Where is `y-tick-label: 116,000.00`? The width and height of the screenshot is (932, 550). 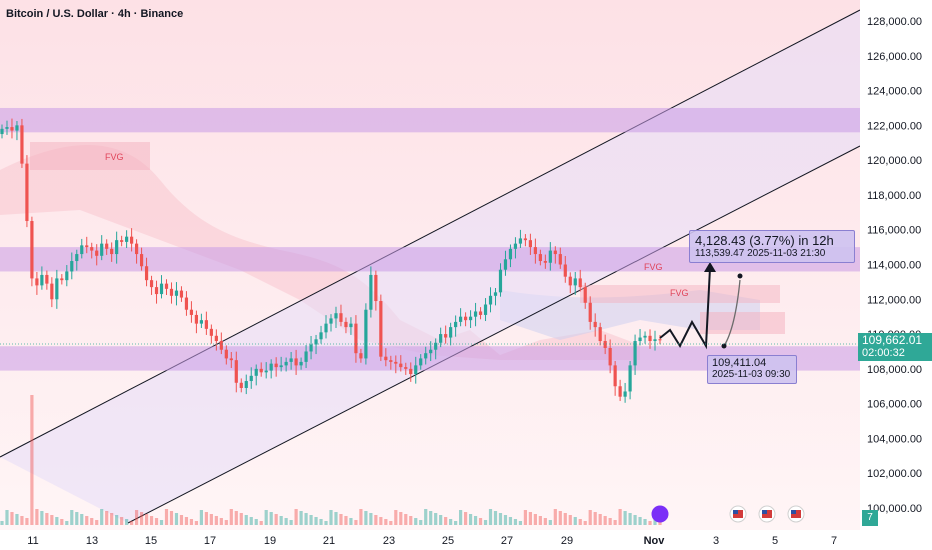 y-tick-label: 116,000.00 is located at coordinates (894, 231).